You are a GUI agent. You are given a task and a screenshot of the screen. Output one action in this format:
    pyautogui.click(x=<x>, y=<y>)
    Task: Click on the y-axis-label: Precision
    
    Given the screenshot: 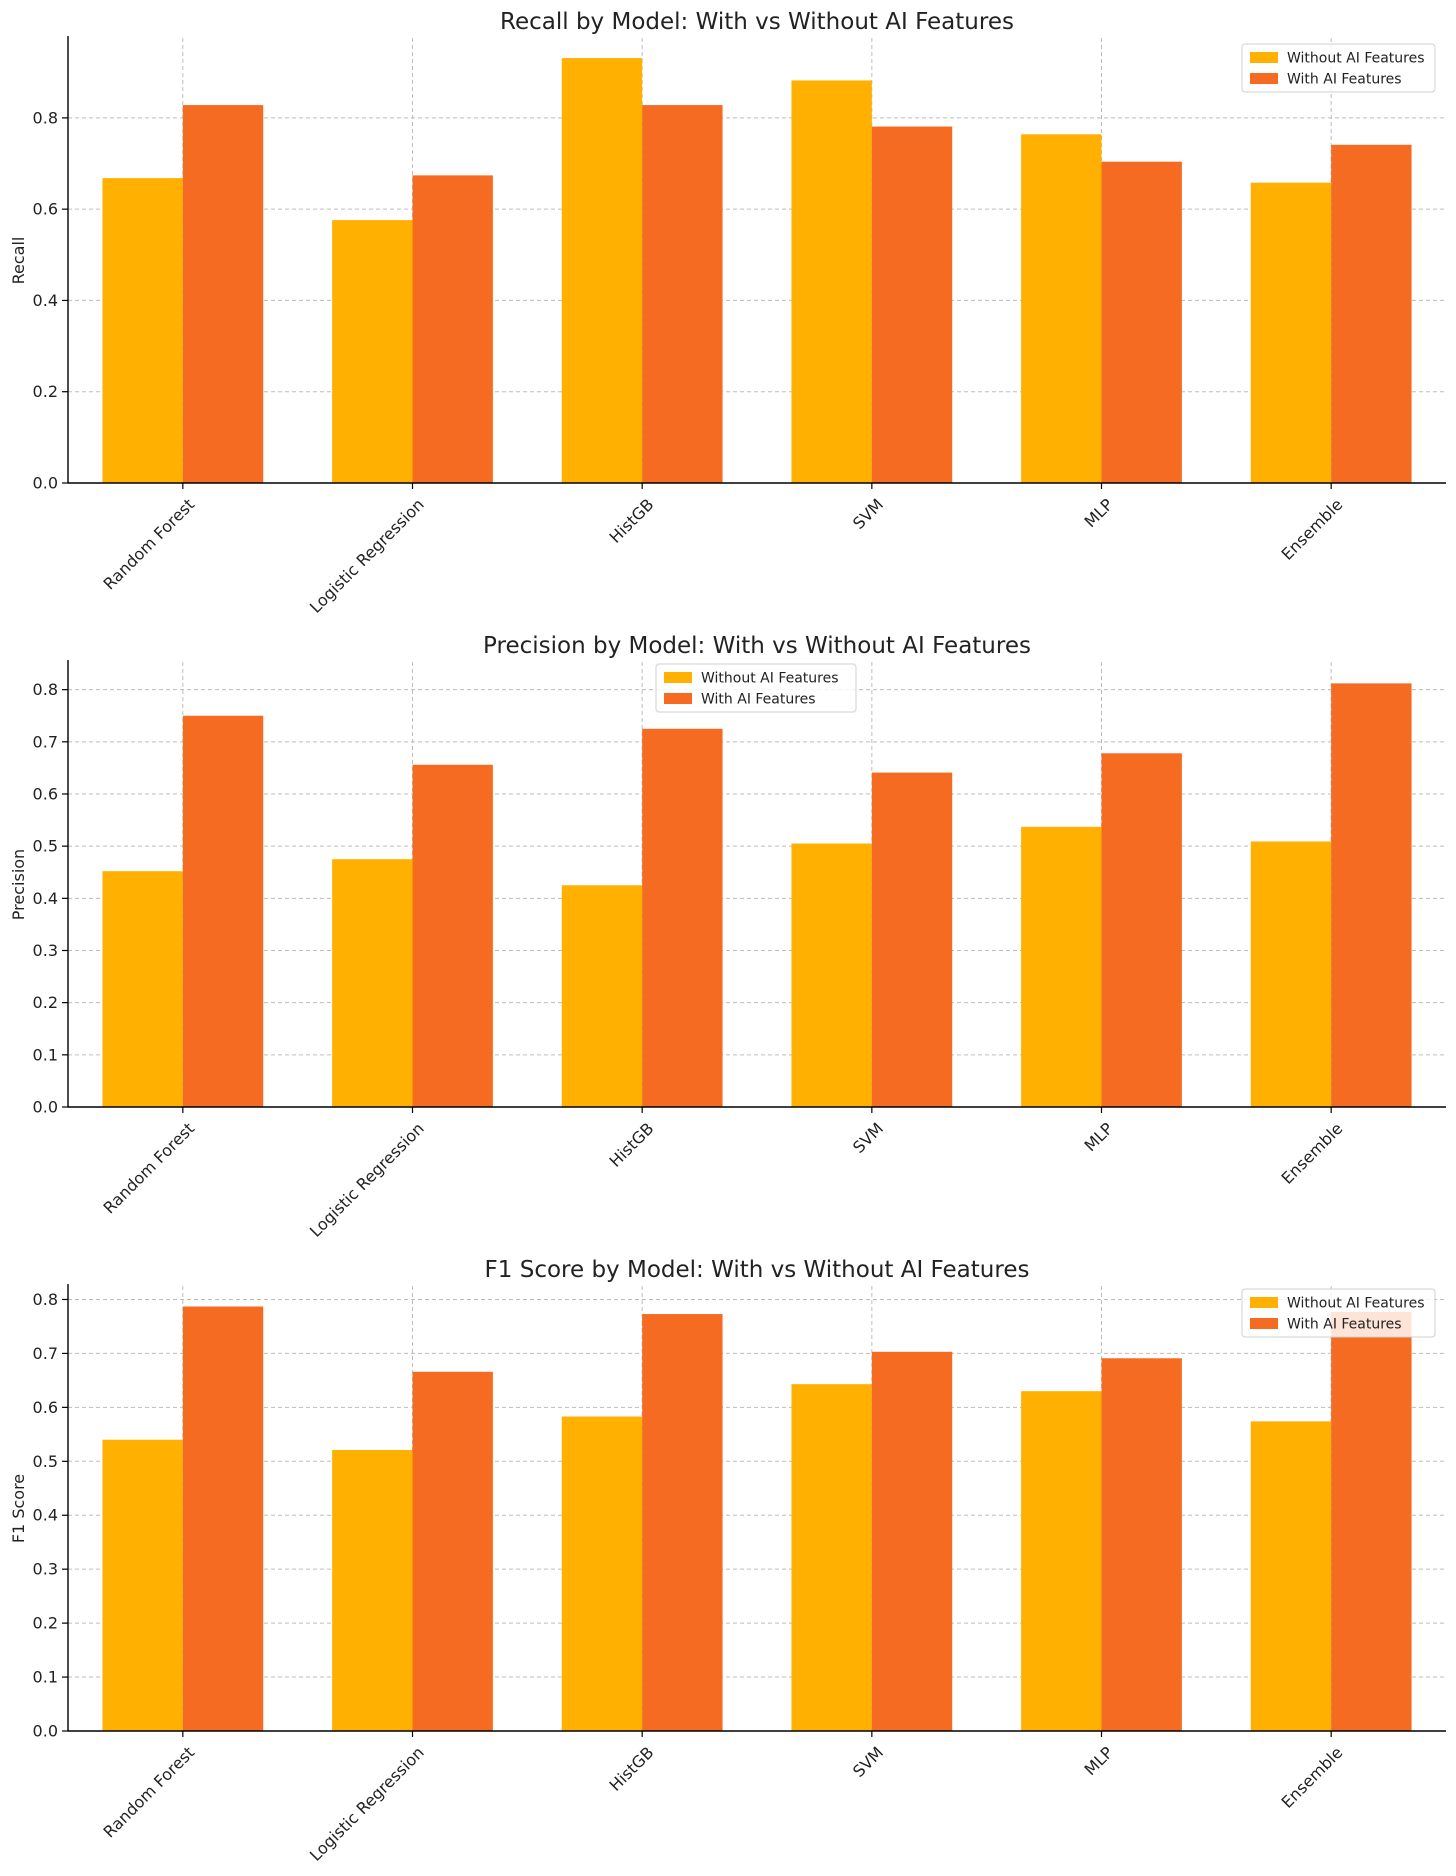 What is the action you would take?
    pyautogui.click(x=18, y=884)
    